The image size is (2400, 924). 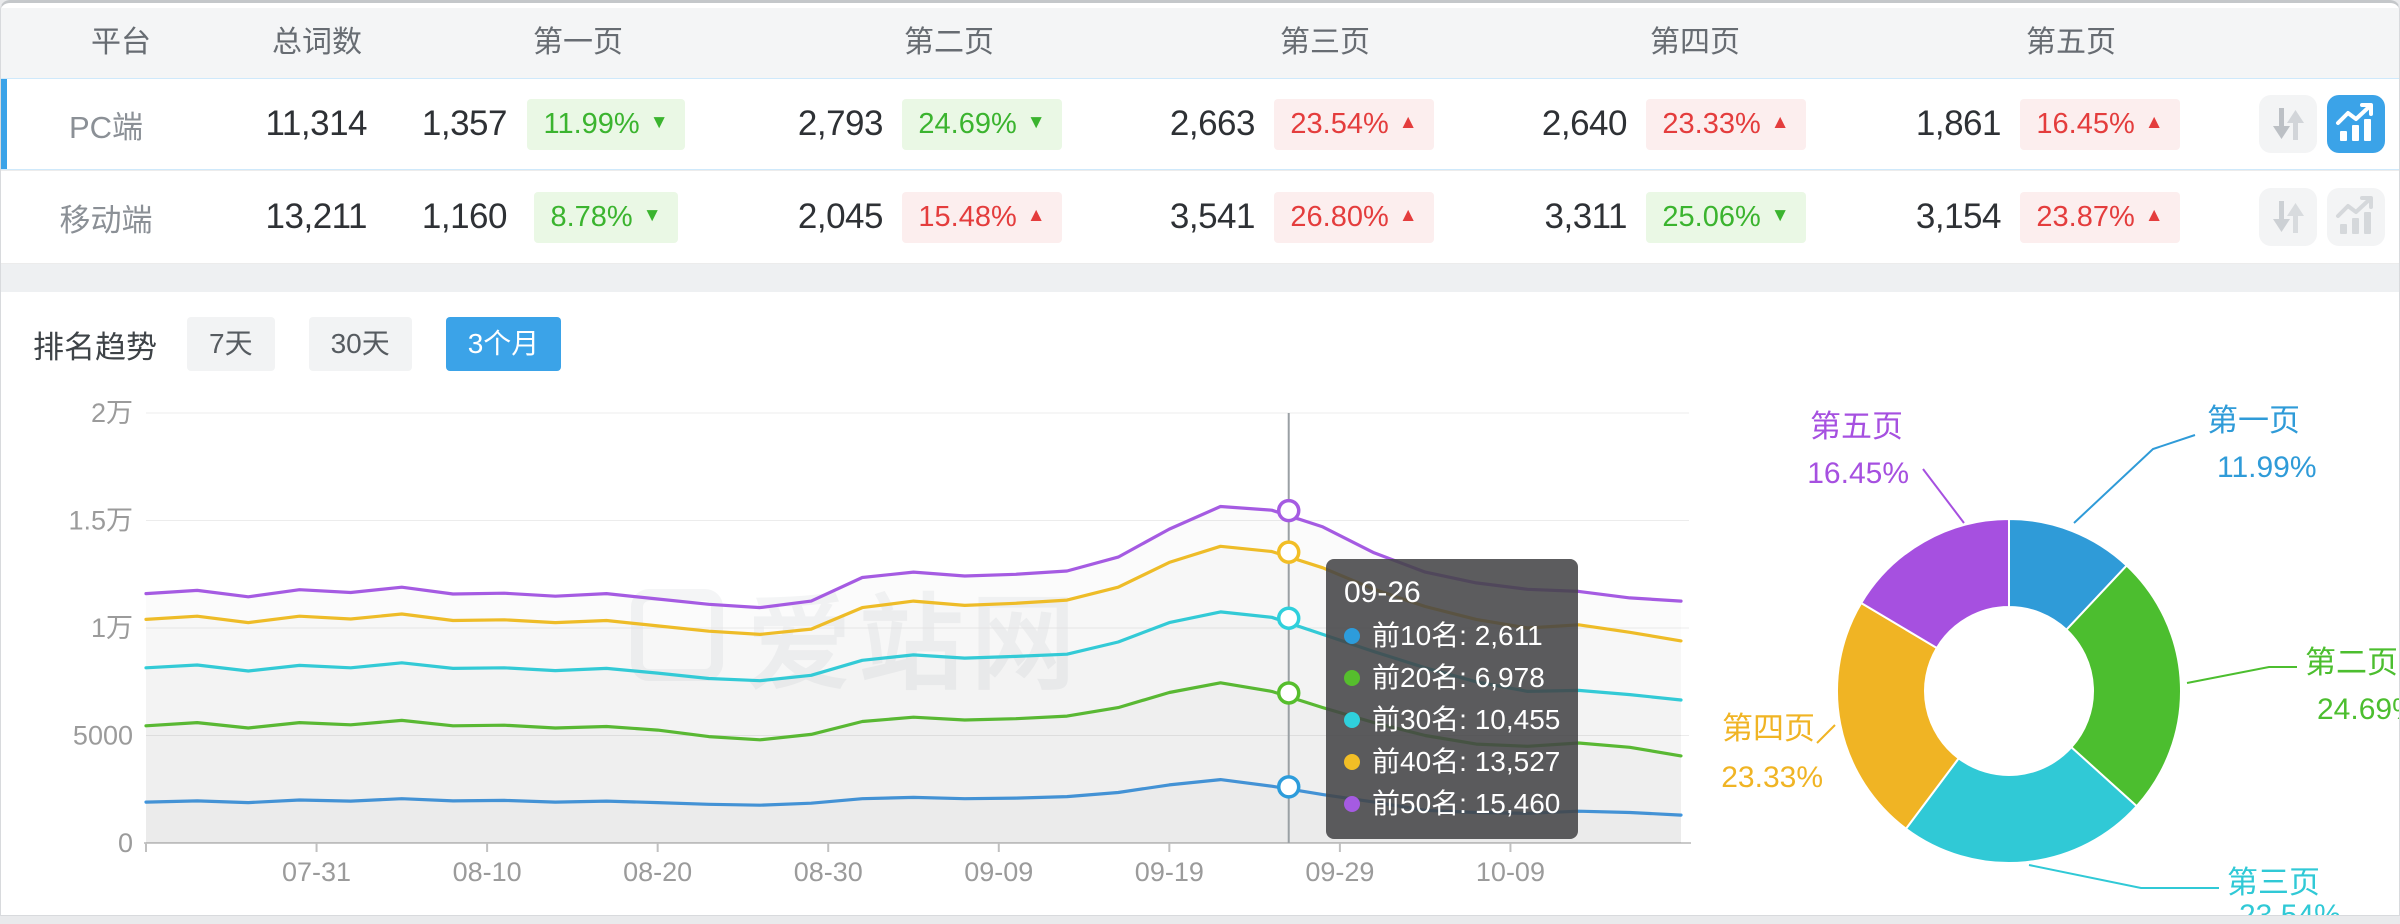 I want to click on page5-count: 3,154, so click(x=1958, y=216).